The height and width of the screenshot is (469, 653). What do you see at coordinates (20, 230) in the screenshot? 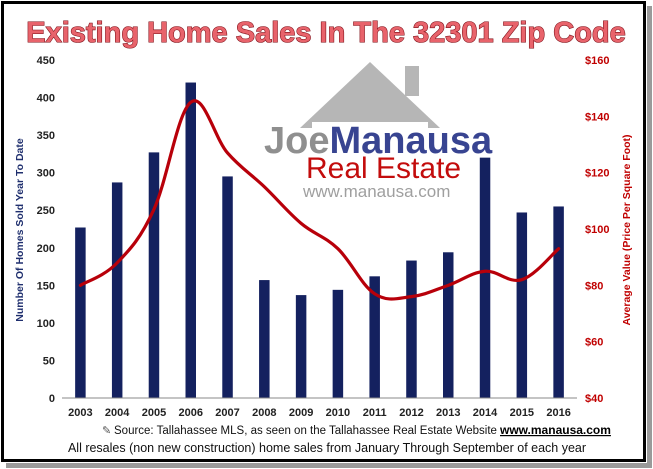
I see `left-axis-title: Number Of Homes Sold Year To Date` at bounding box center [20, 230].